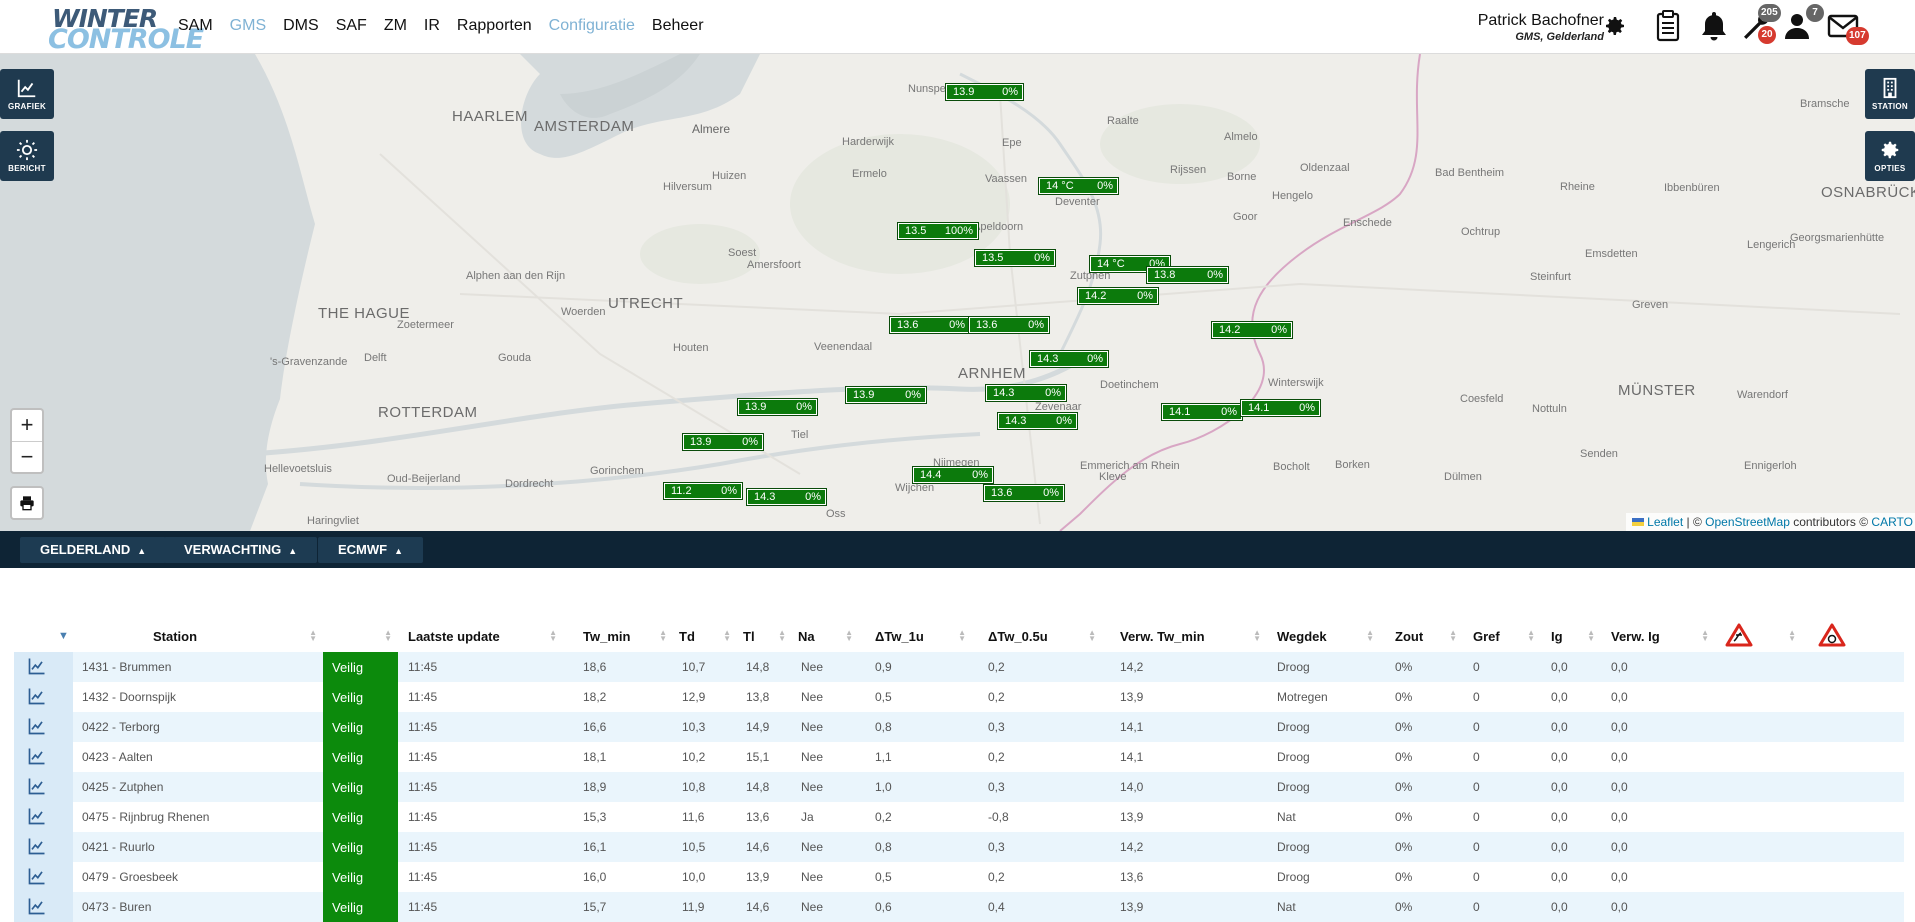  I want to click on col-status: ▲ ▼, so click(360, 636).